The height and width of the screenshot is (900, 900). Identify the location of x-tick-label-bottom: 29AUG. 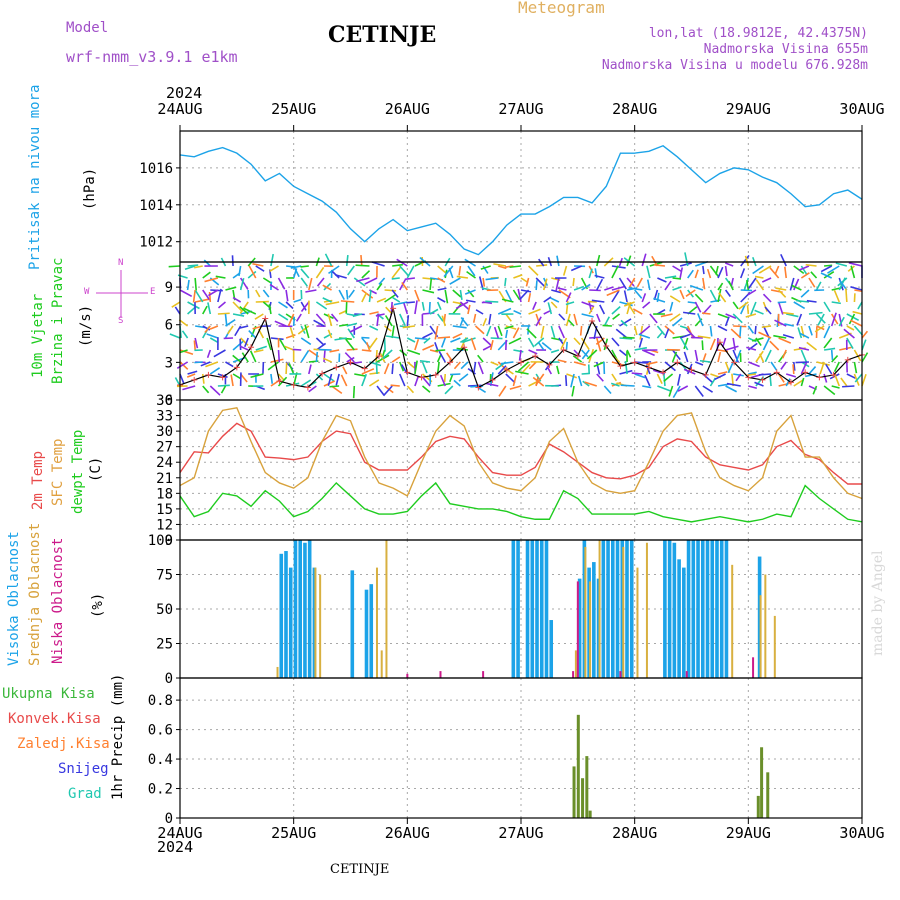
(748, 833).